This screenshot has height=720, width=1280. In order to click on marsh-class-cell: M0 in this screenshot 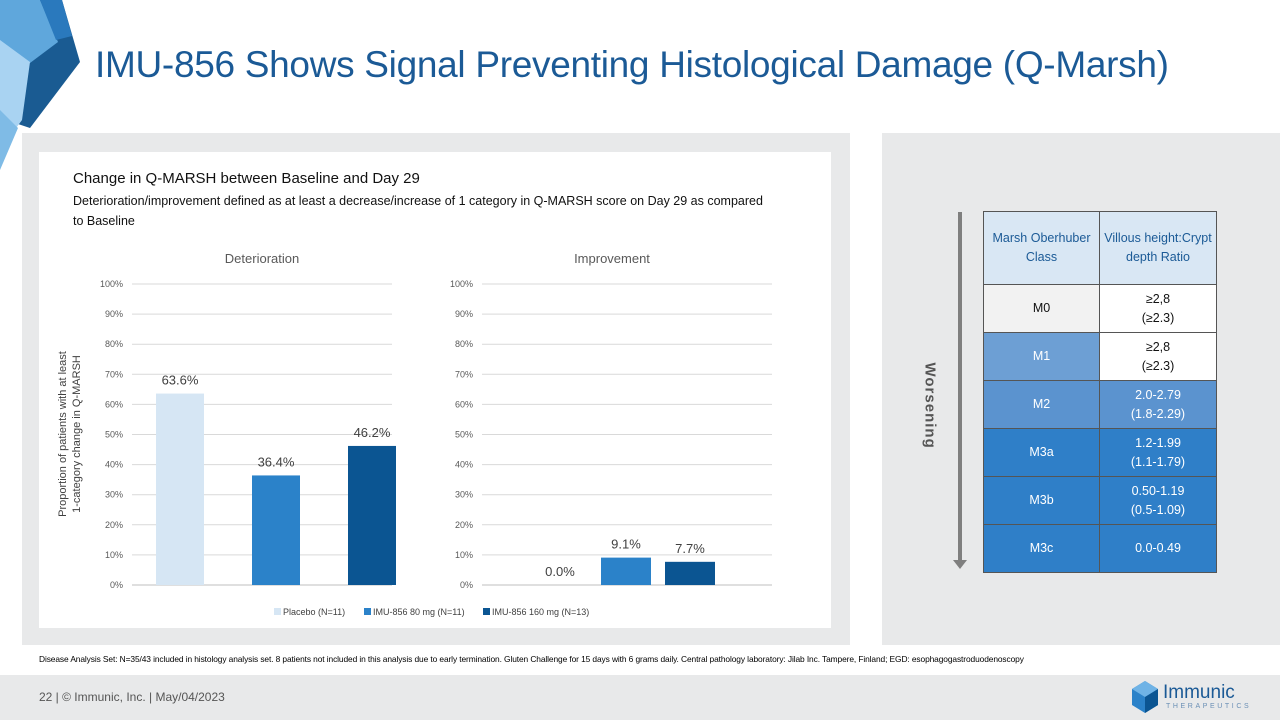, I will do `click(1041, 308)`.